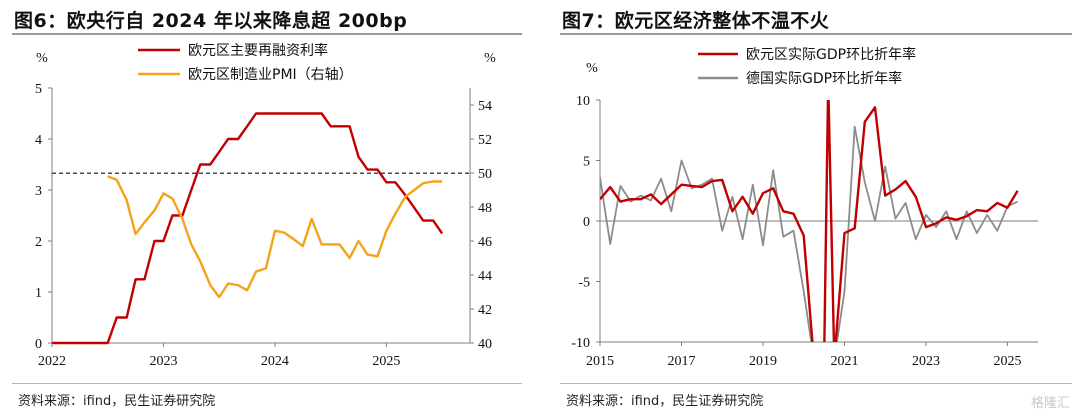 The image size is (1080, 417). What do you see at coordinates (696, 21) in the screenshot?
I see `chart-title-right: 图7：欧元区经济整体不温不火` at bounding box center [696, 21].